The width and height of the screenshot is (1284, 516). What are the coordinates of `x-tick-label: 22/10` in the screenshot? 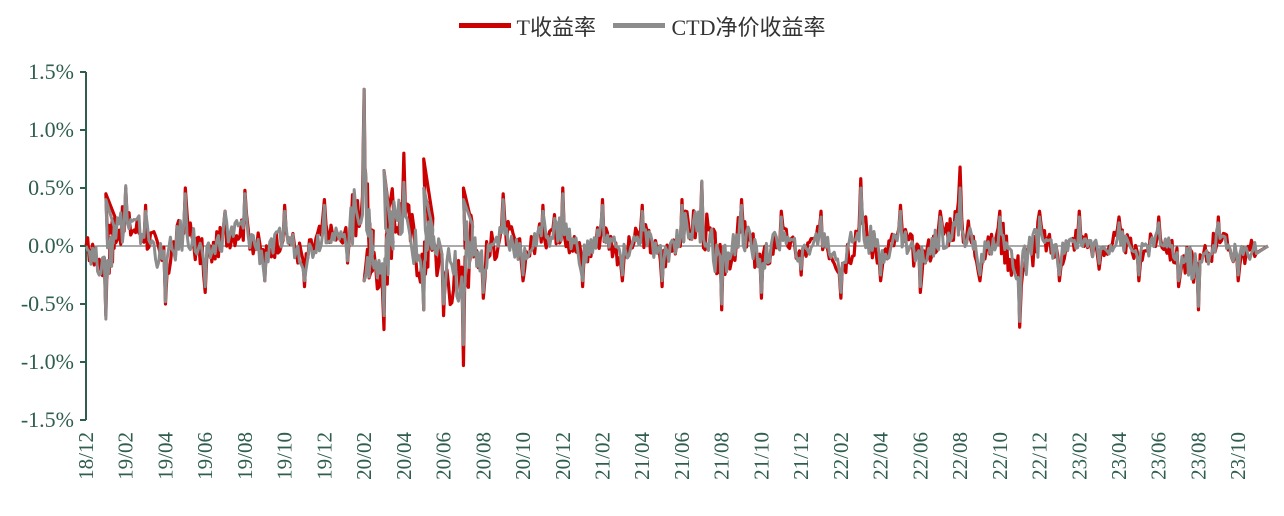 It's located at (1000, 456).